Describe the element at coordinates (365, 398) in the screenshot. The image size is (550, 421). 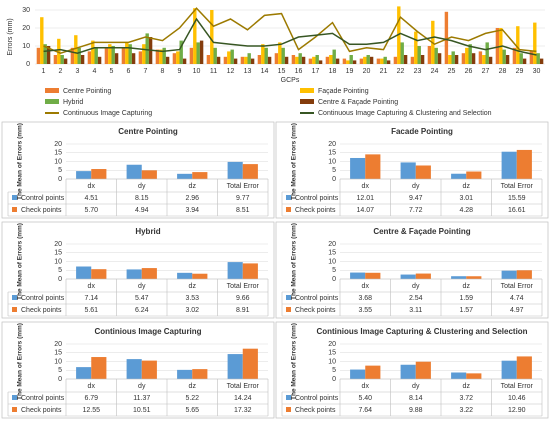
I see `table-value: 5.40` at that location.